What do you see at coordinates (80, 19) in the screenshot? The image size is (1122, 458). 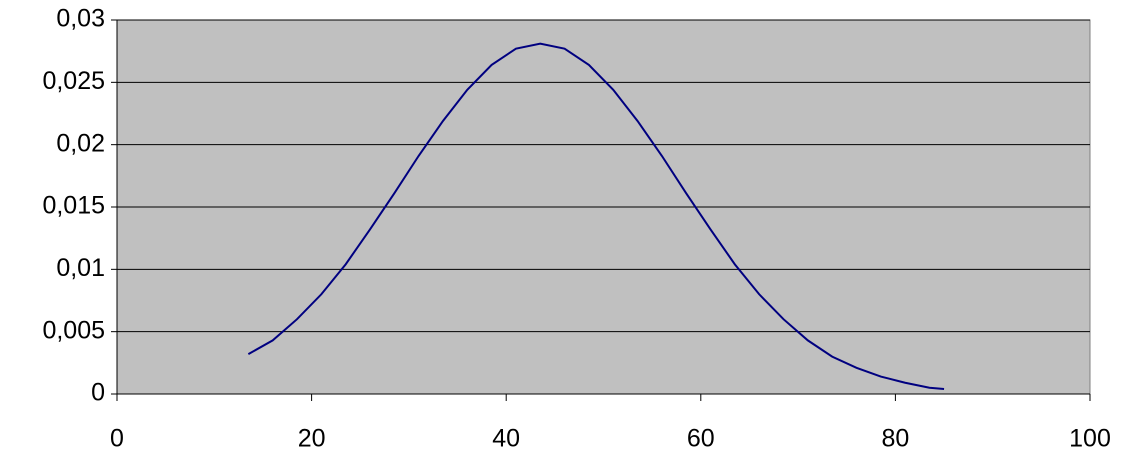 I see `y-tick-label: 0,03` at bounding box center [80, 19].